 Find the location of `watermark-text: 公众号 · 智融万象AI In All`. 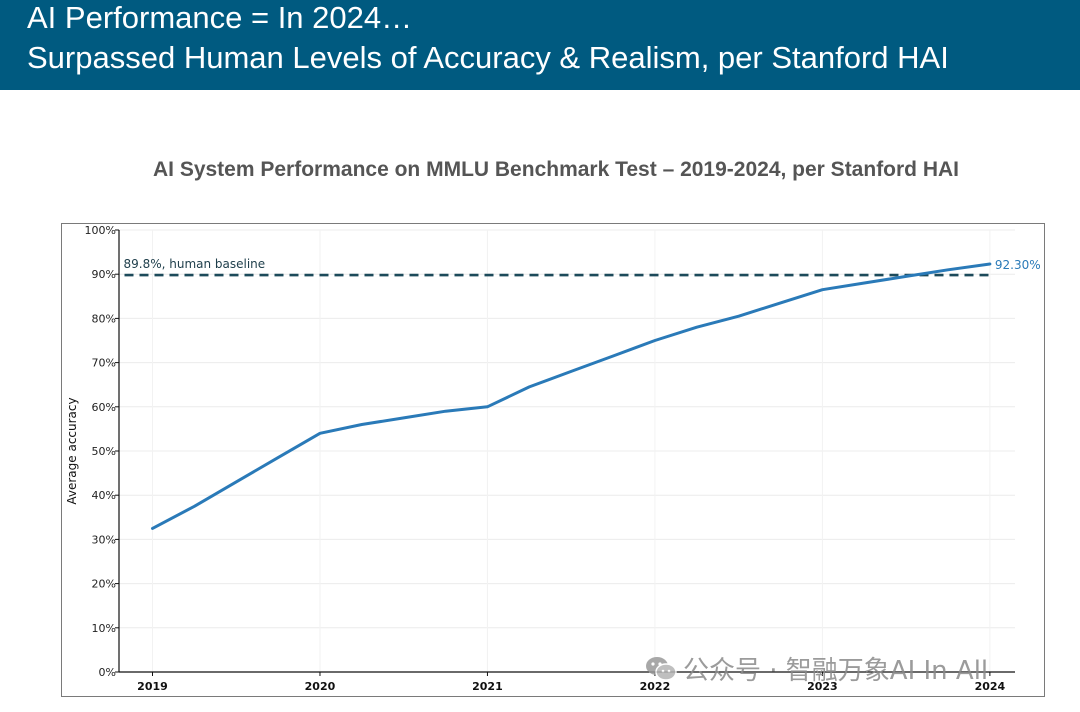

watermark-text: 公众号 · 智融万象AI In All is located at coordinates (836, 671).